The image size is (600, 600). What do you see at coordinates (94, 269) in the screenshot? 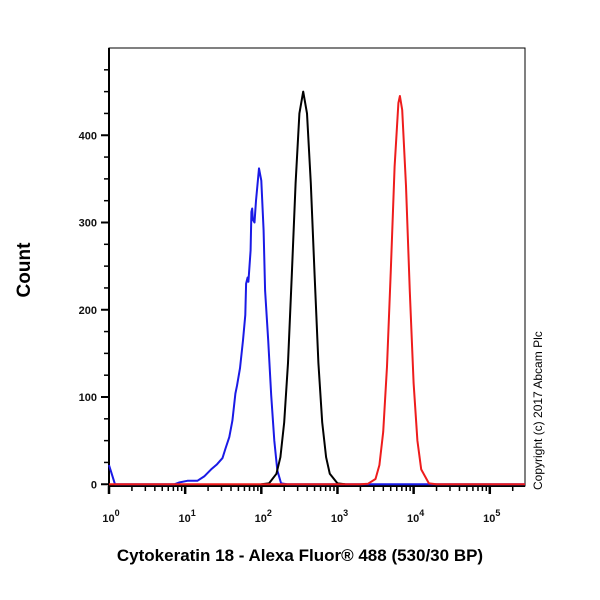
I see `y-axis: 0 100 200 300 400` at bounding box center [94, 269].